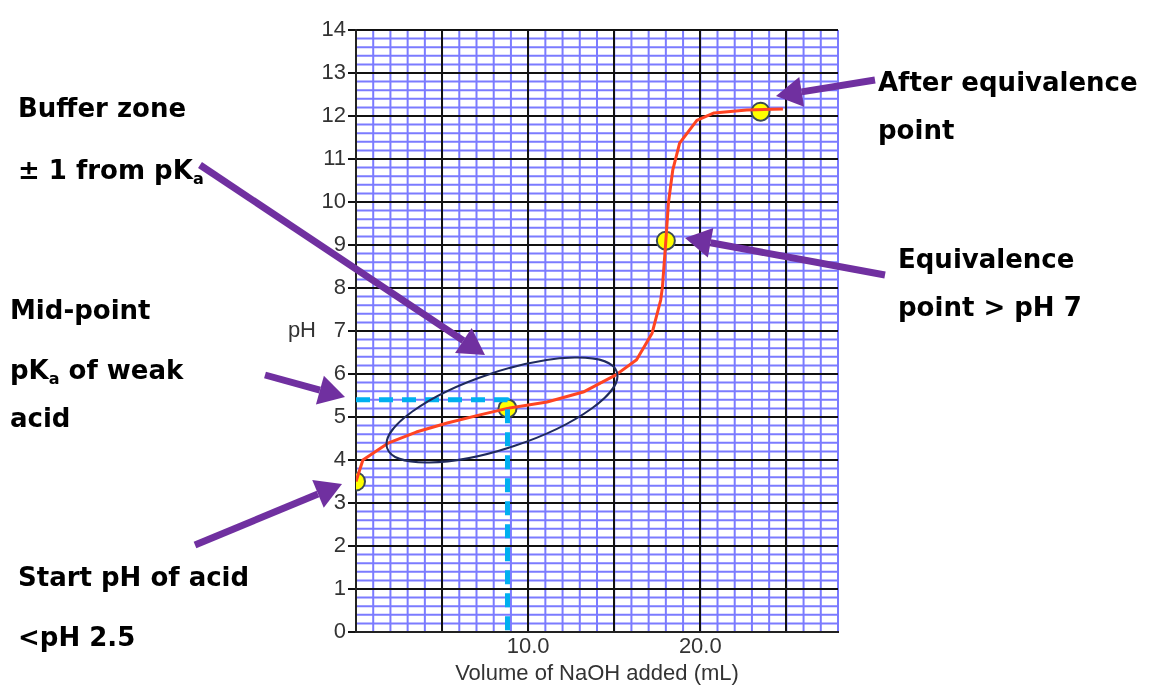 The height and width of the screenshot is (695, 1151). Describe the element at coordinates (339, 545) in the screenshot. I see `y-tick-label: 2` at that location.